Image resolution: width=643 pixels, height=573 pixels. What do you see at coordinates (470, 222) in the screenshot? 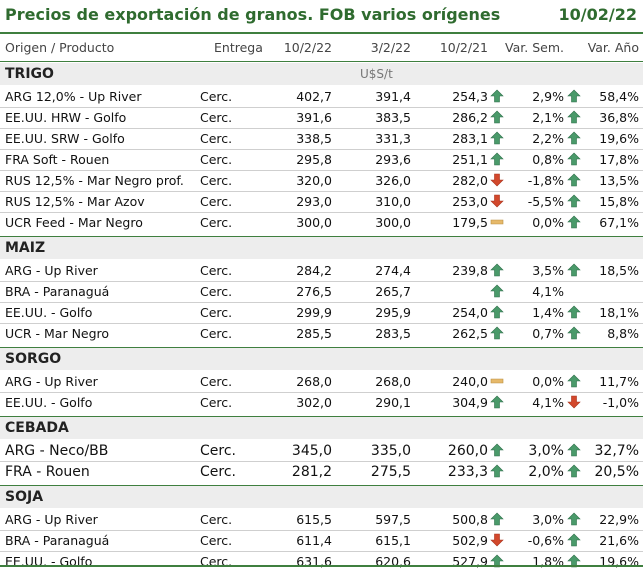
I see `price-year-ago-cell: 179,5` at bounding box center [470, 222].